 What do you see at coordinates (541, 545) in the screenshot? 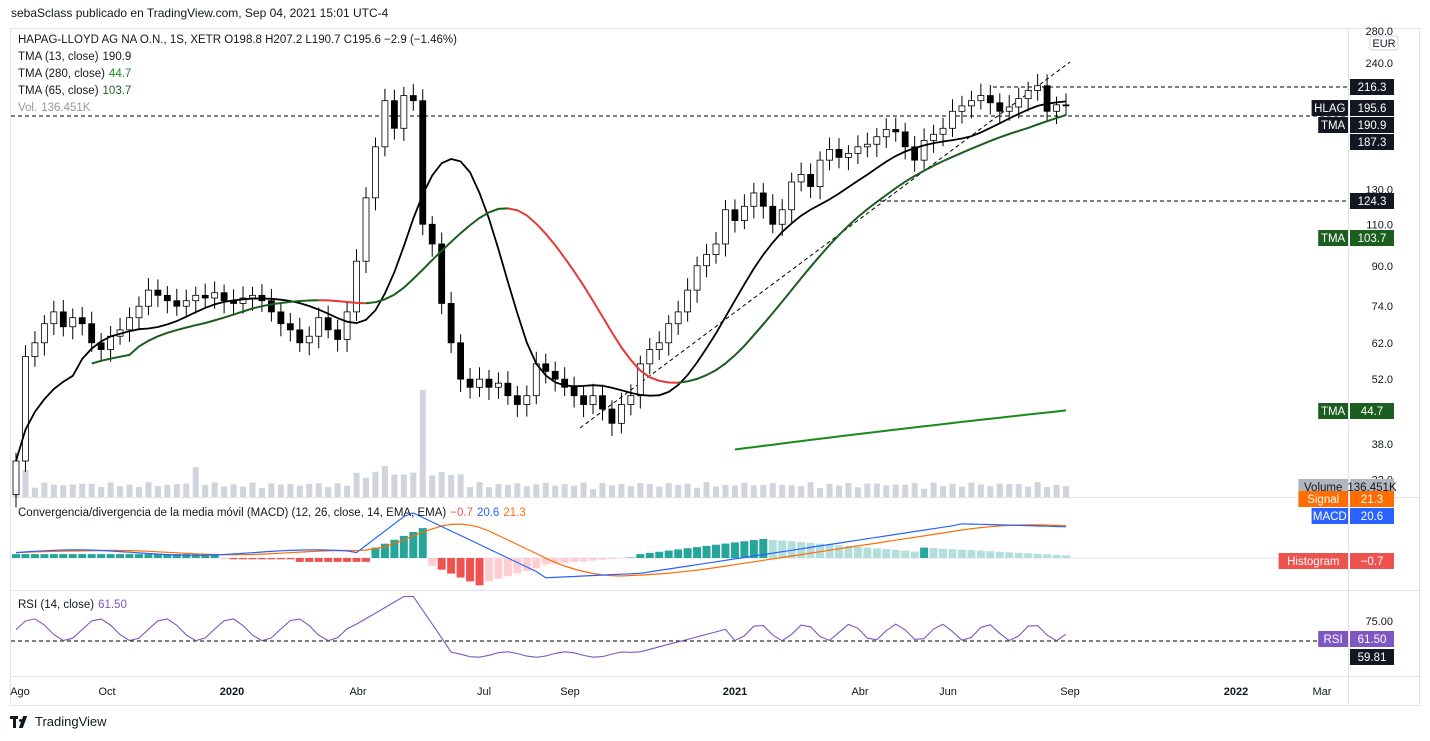
I see `macd-line` at bounding box center [541, 545].